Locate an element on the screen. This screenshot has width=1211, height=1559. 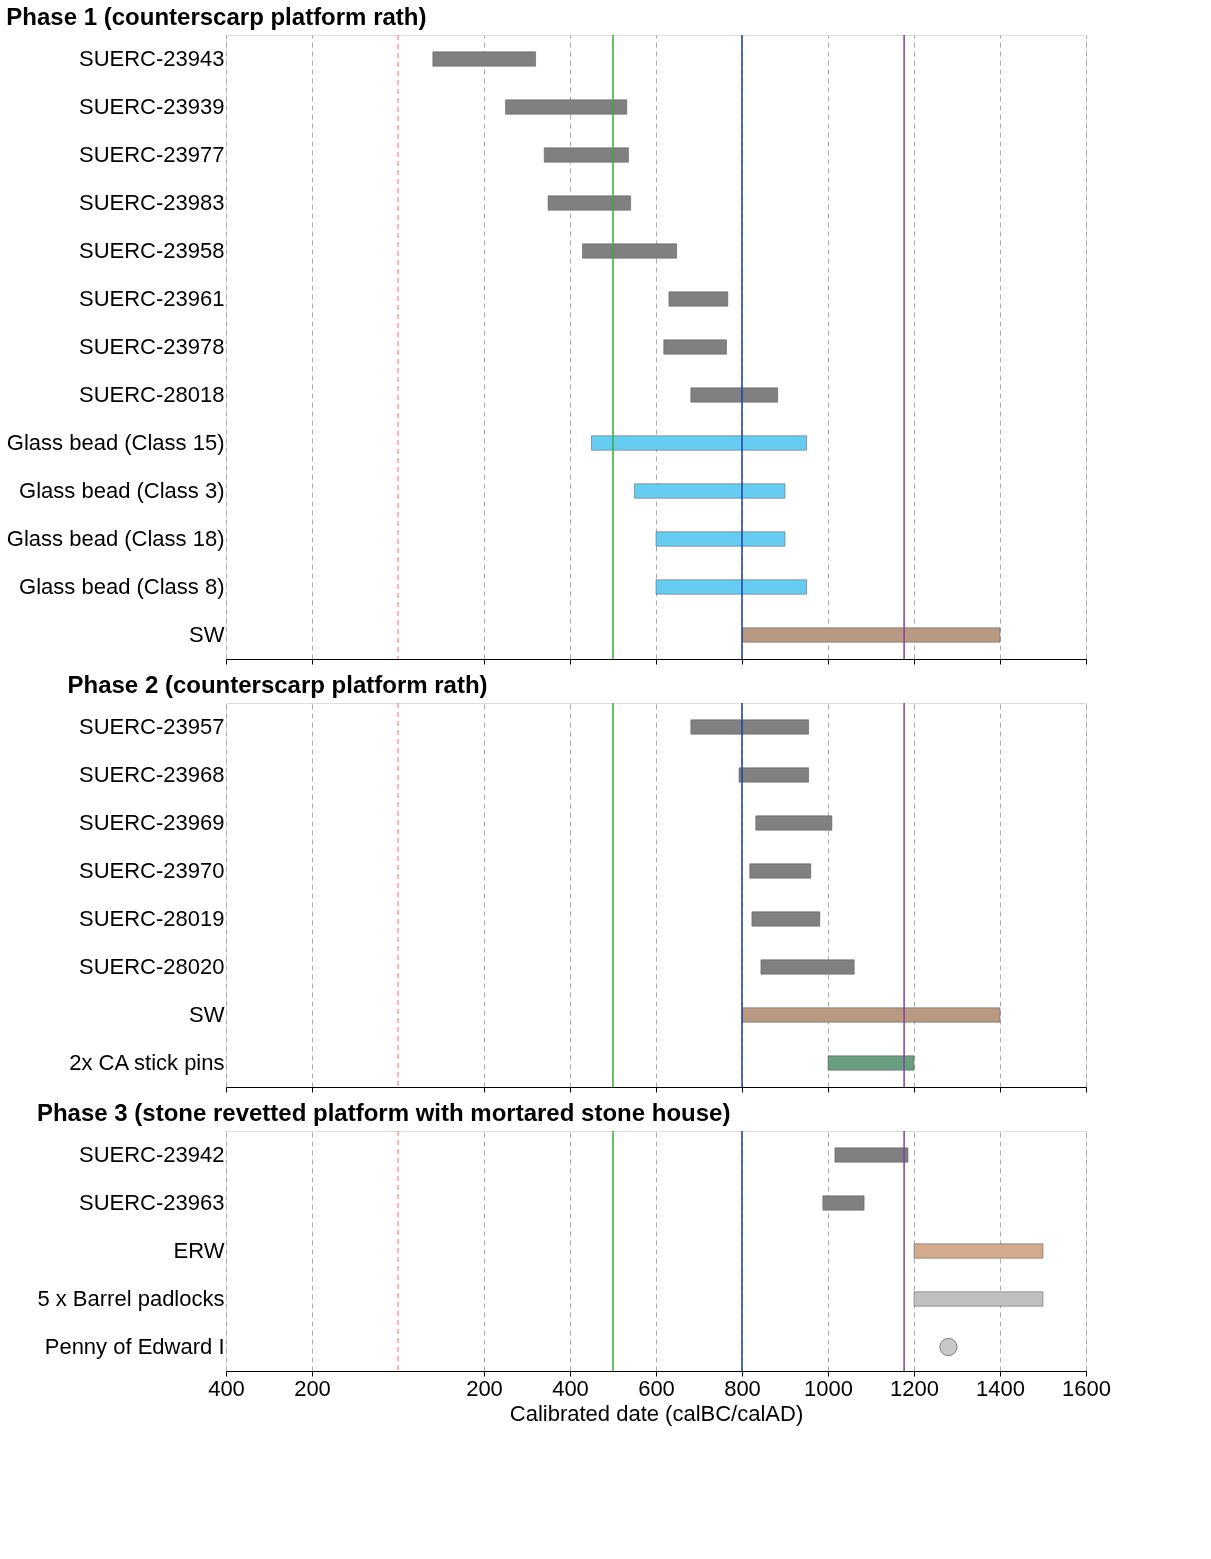
y-tick-label: Glass bead (Class 8) is located at coordinates (122, 586).